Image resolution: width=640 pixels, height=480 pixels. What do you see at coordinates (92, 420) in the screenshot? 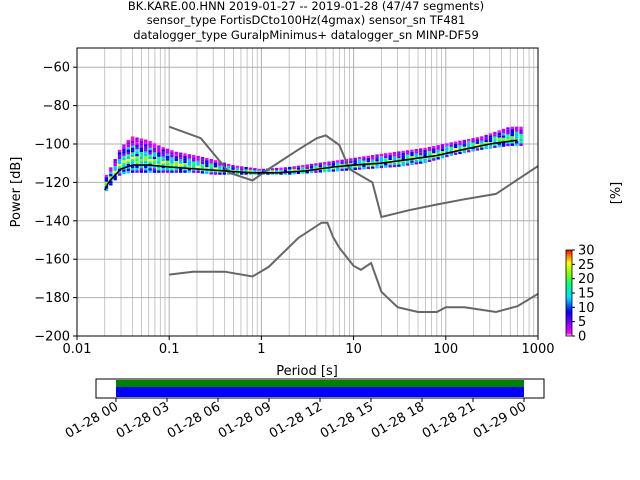
I see `coverage-tick-label: 01-28 00` at bounding box center [92, 420].